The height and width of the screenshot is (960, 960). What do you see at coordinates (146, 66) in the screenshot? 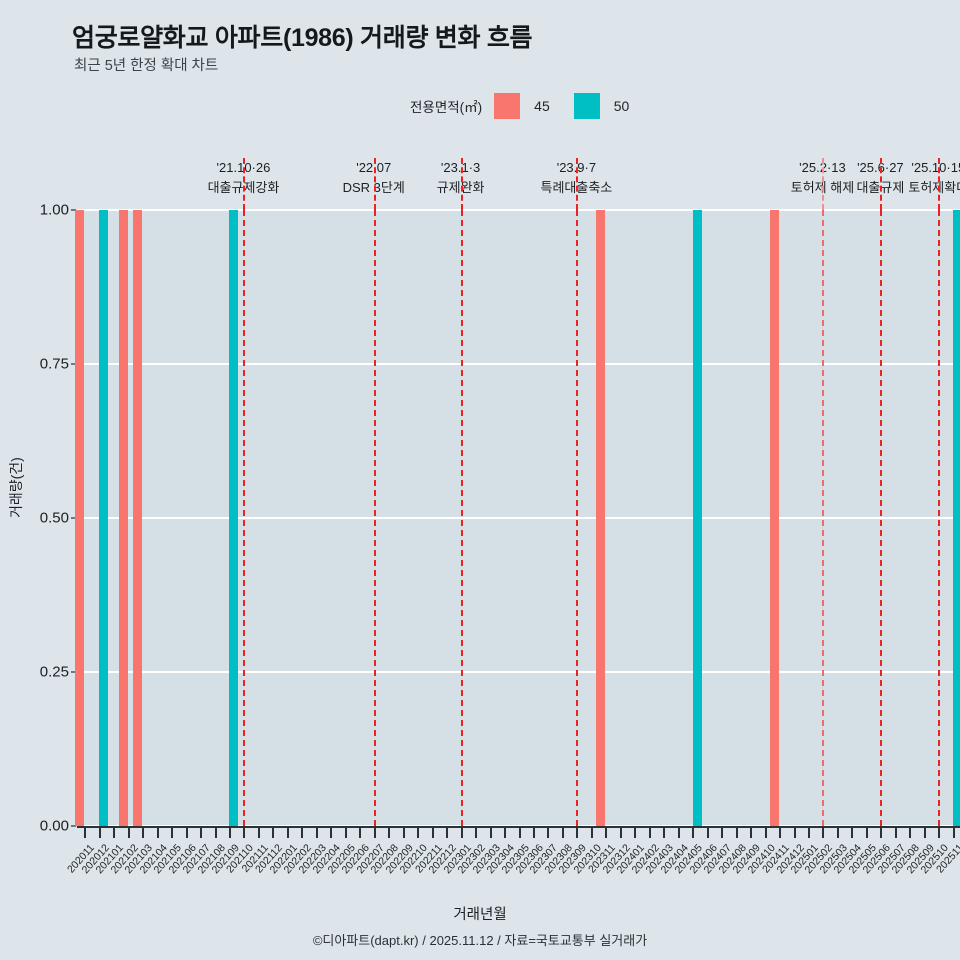
I see `page-subtitle: 최근 5년 한정 확대 차트` at bounding box center [146, 66].